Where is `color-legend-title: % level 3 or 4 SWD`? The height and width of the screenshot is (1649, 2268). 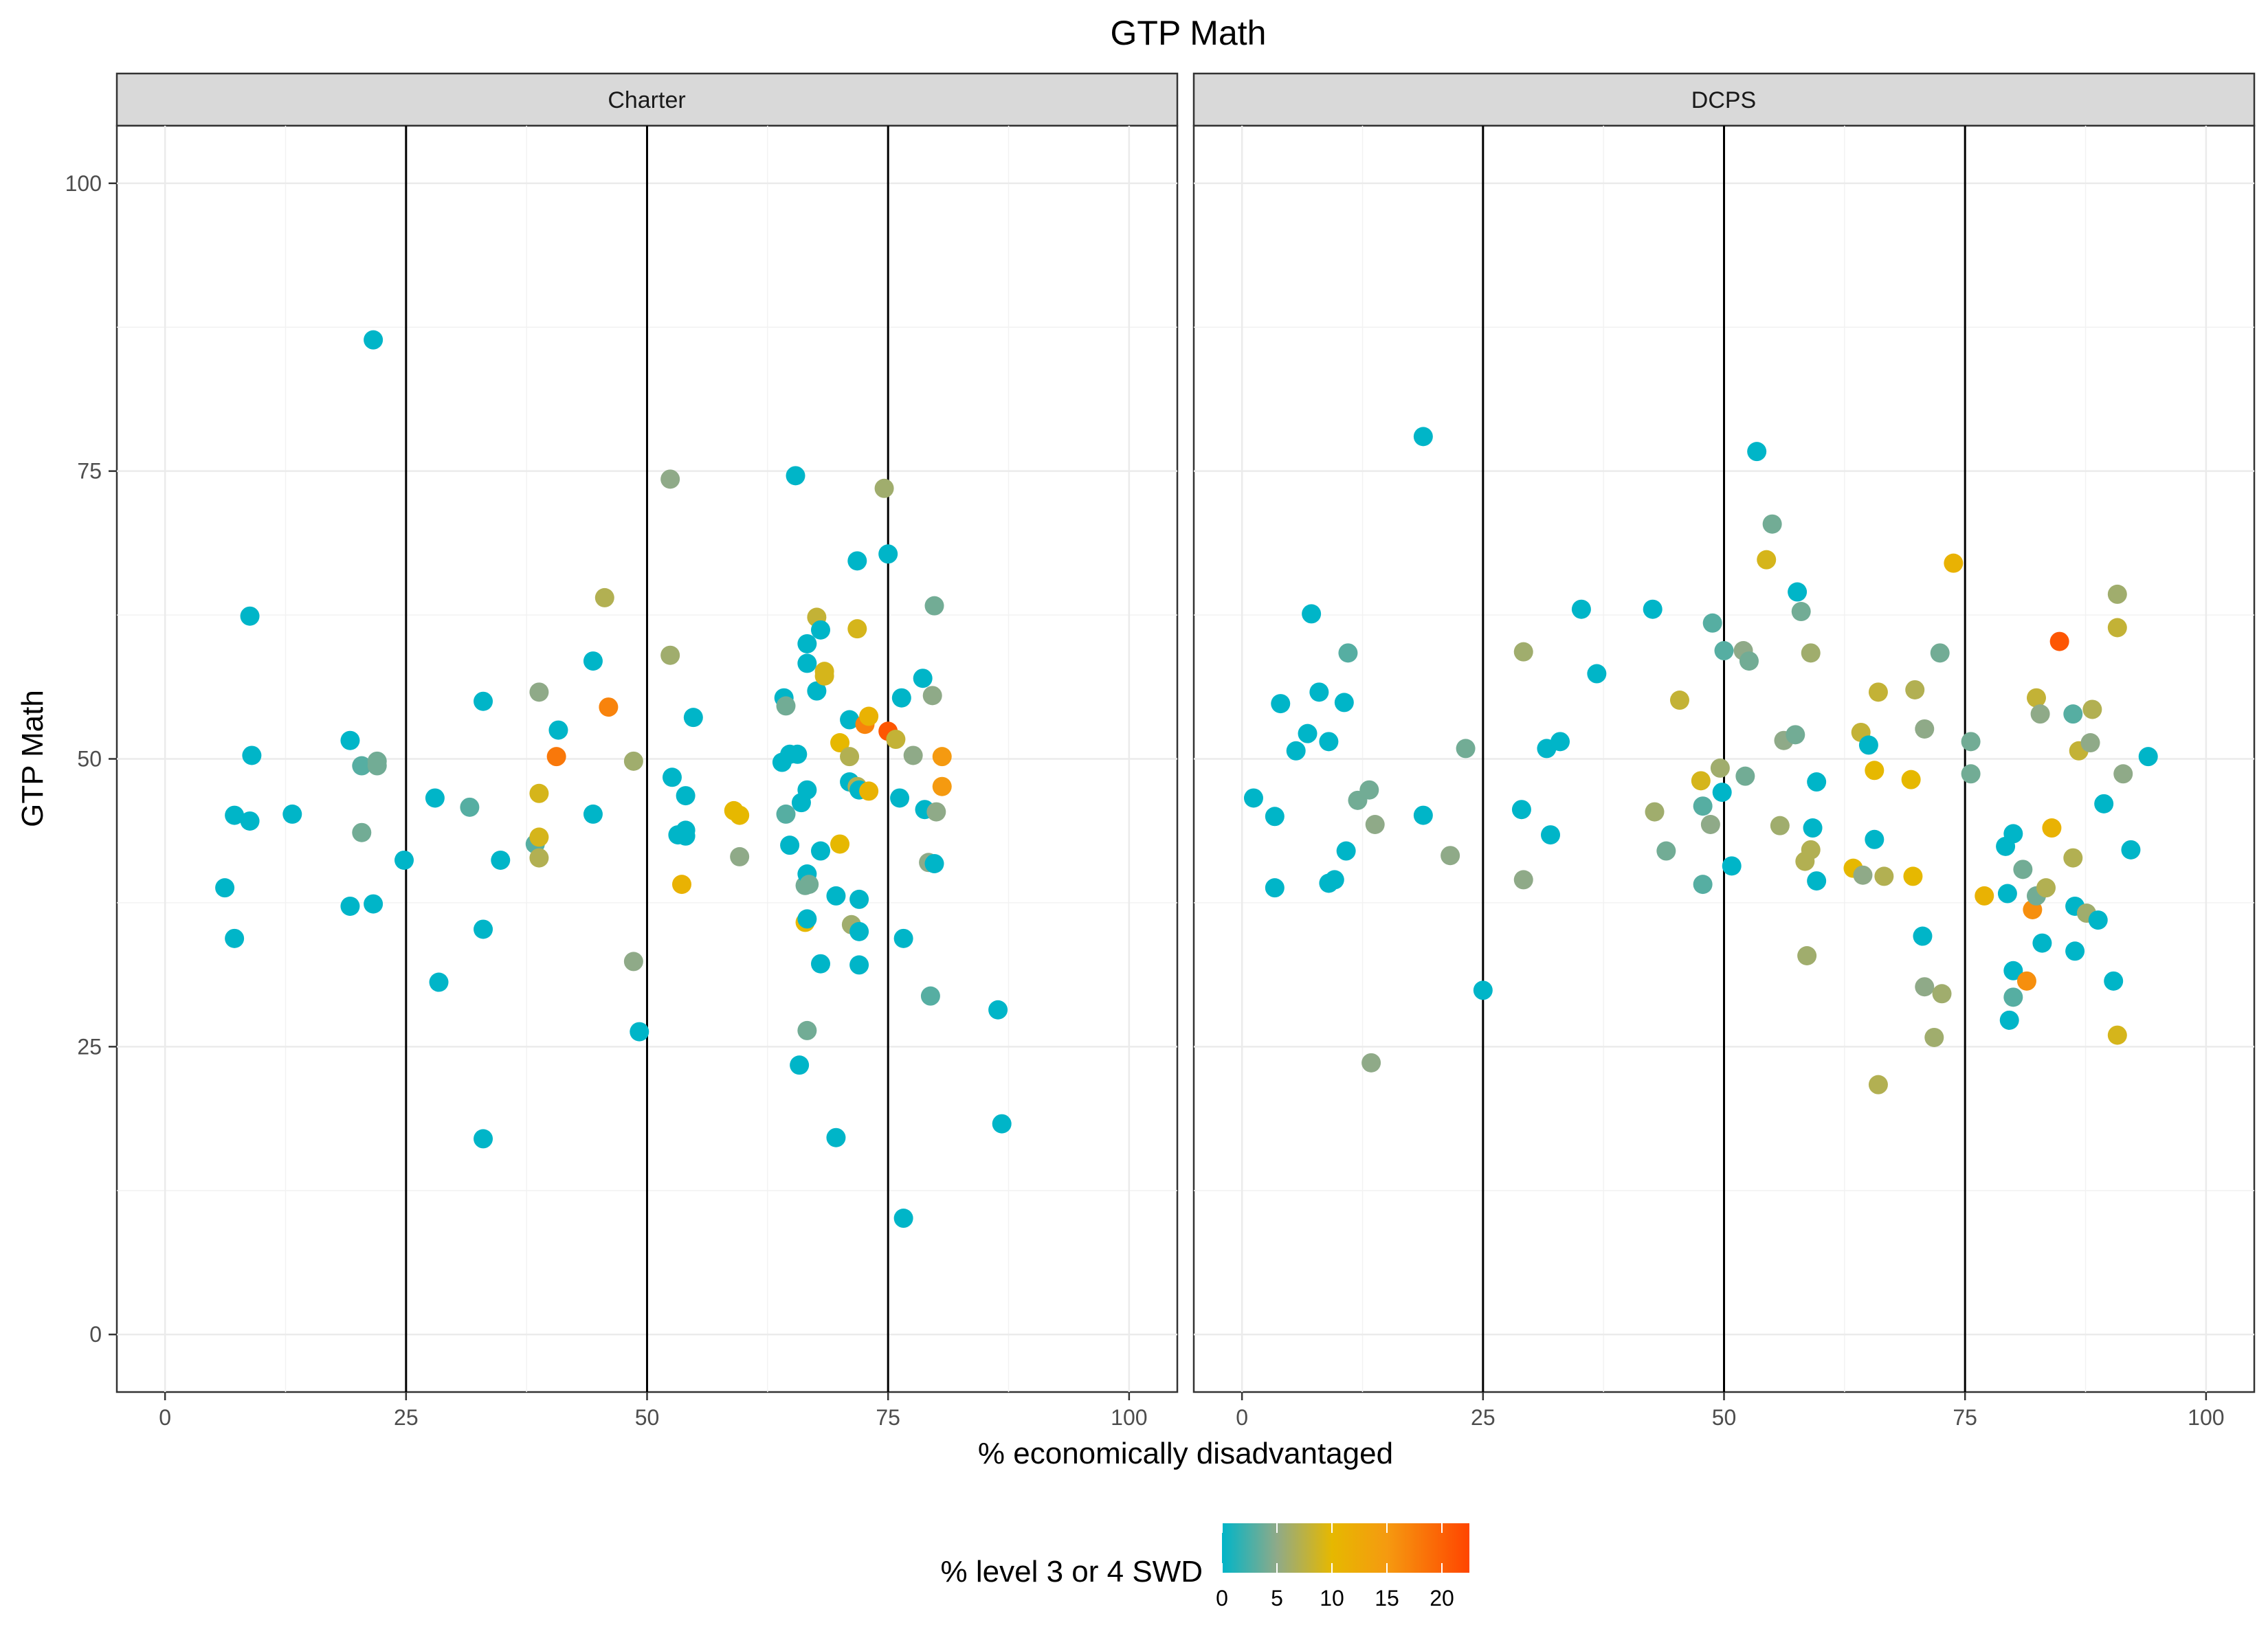 color-legend-title: % level 3 or 4 SWD is located at coordinates (1072, 1572).